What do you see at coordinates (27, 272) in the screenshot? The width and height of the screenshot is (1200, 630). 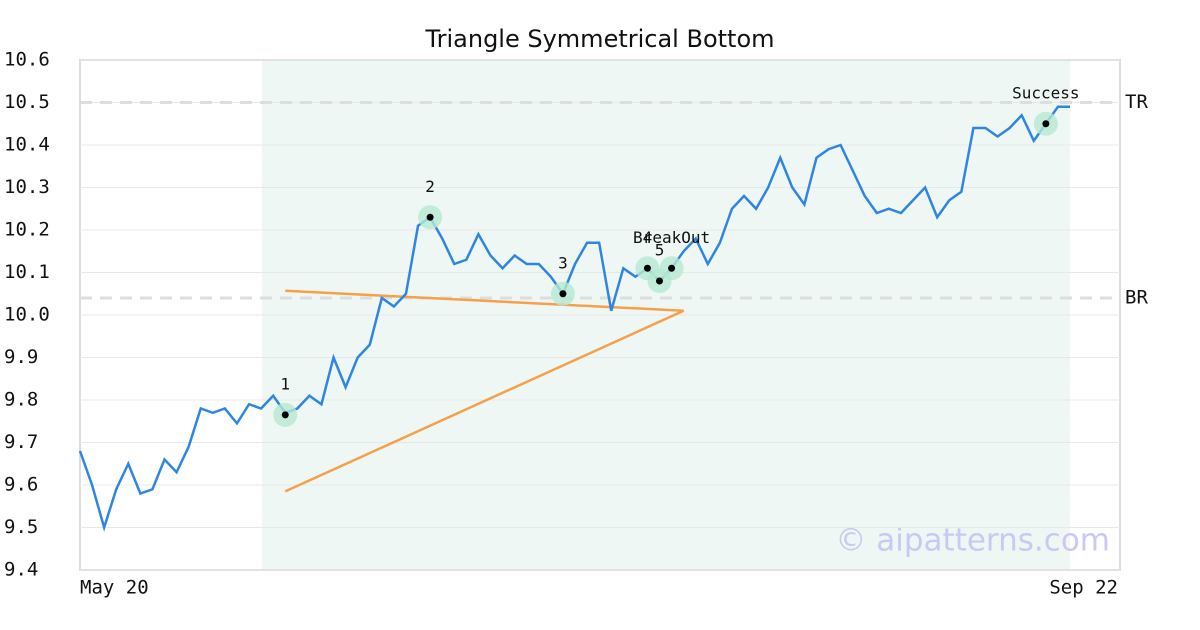 I see `y-tick-label: 10.1` at bounding box center [27, 272].